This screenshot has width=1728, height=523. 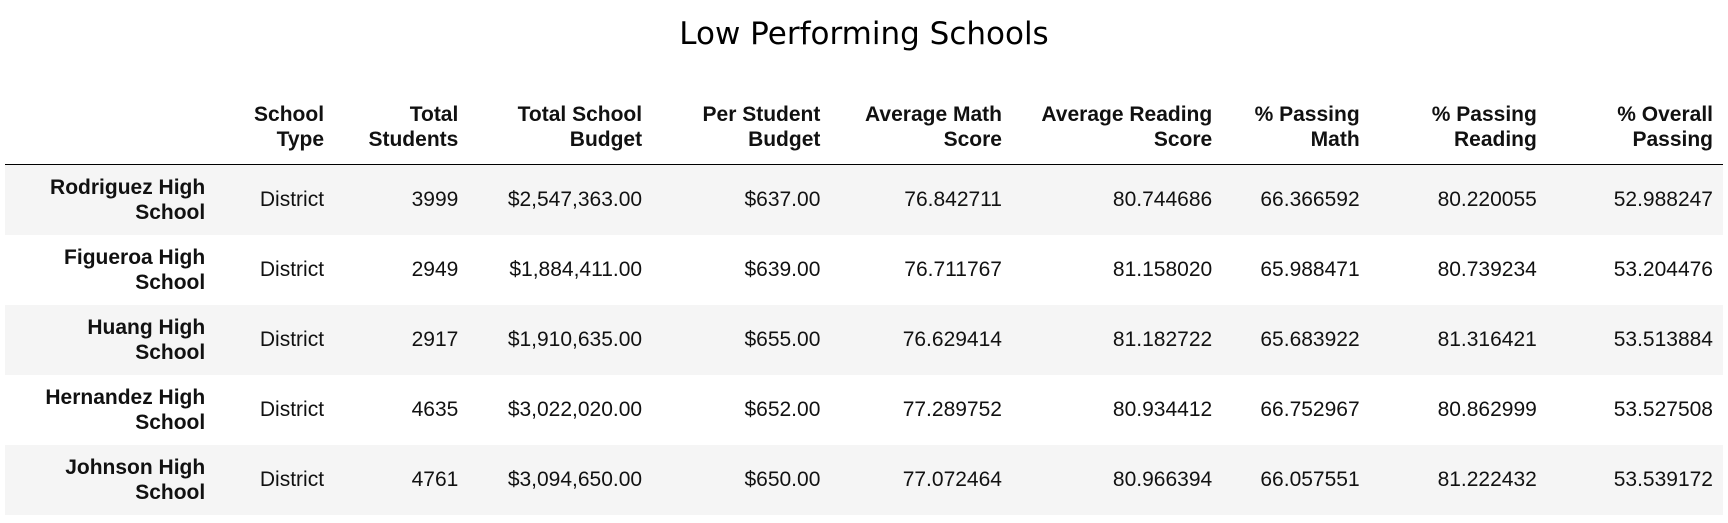 I want to click on avg-reading-cell: 80.966394, so click(x=1162, y=479).